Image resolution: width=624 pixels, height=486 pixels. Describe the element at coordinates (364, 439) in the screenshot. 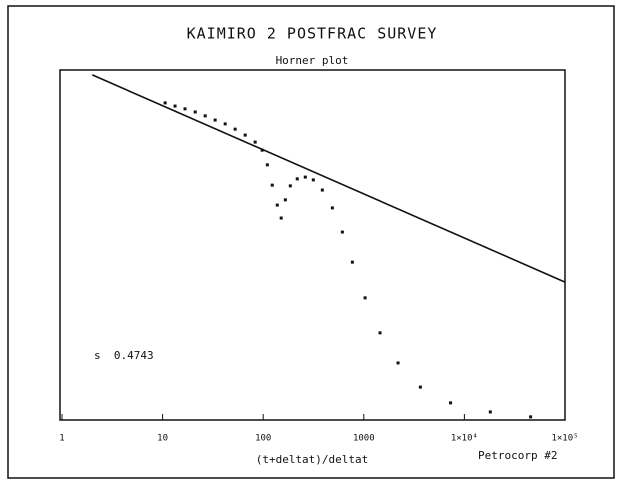

I see `x-tick-label: 1000` at that location.